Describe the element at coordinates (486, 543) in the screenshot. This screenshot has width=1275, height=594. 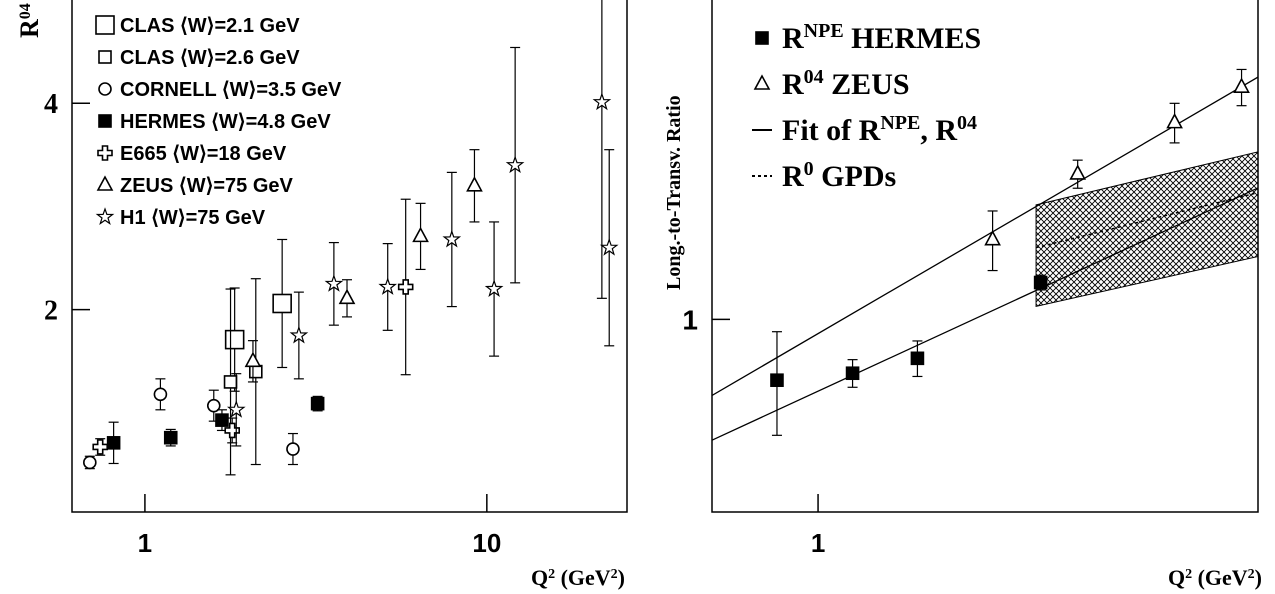
I see `x-tick-label: 10` at that location.